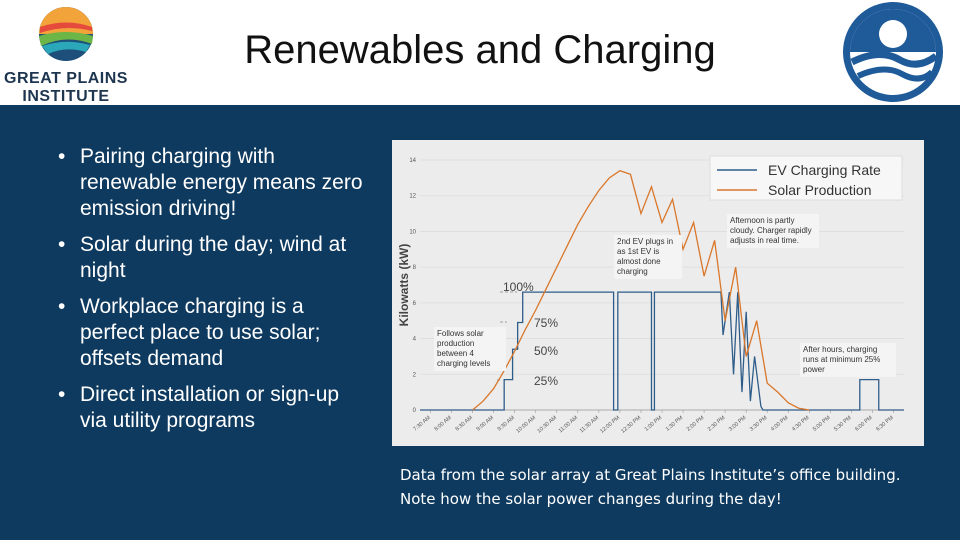 The width and height of the screenshot is (960, 540). What do you see at coordinates (662, 351) in the screenshot?
I see `series-line` at bounding box center [662, 351].